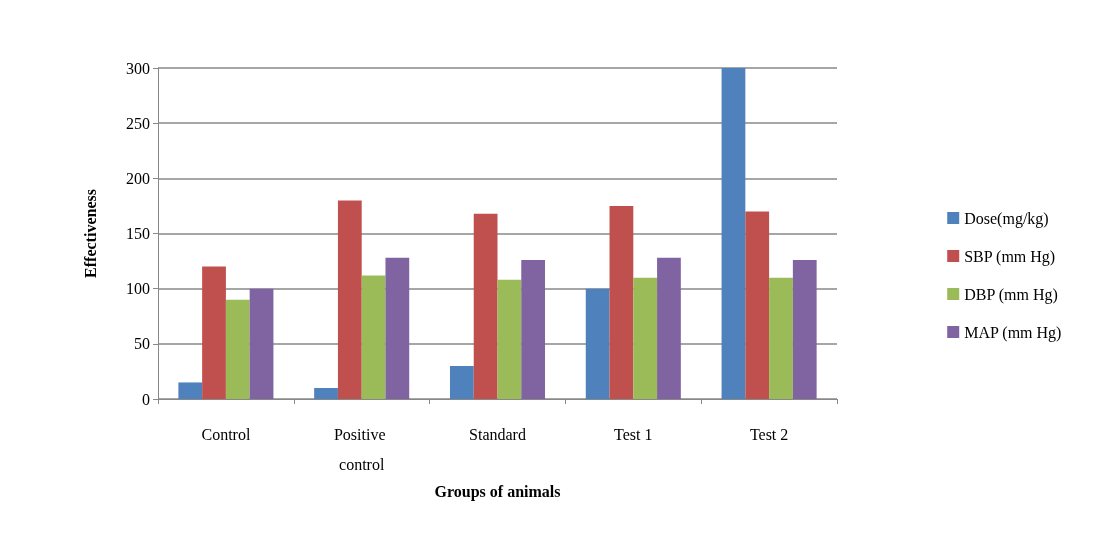 The height and width of the screenshot is (550, 1095). I want to click on y-tick-label: 250, so click(138, 123).